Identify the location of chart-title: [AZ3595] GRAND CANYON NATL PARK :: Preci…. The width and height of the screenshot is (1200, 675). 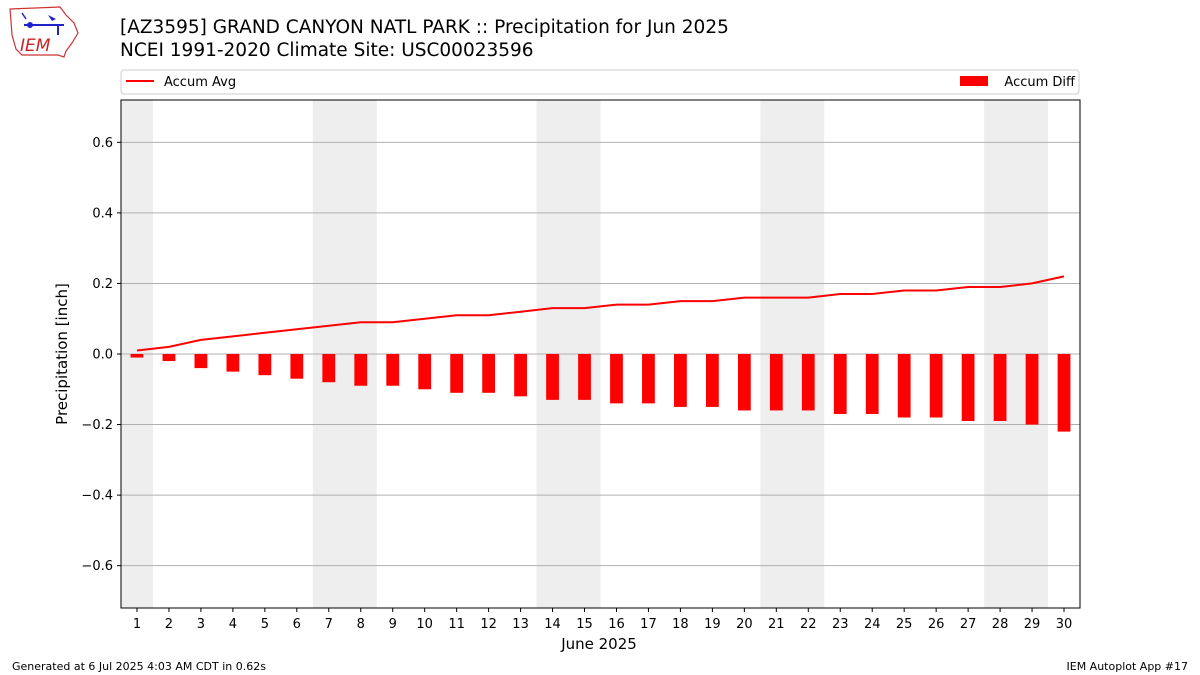
(424, 27).